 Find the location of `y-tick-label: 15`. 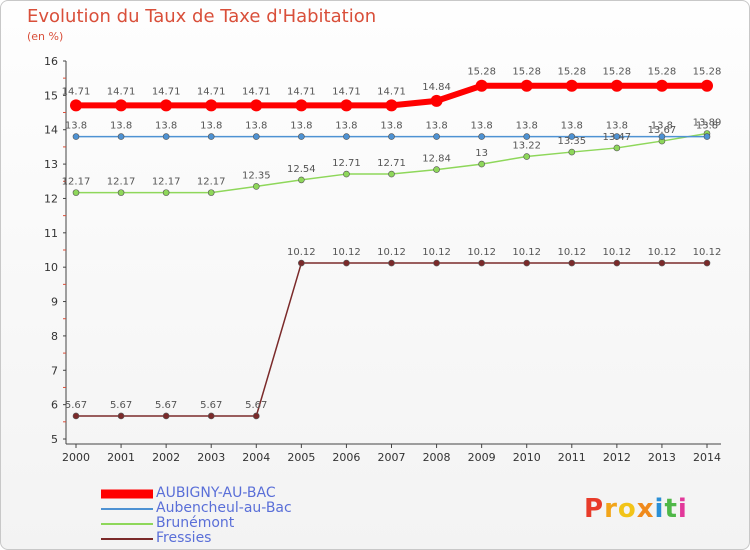

y-tick-label: 15 is located at coordinates (51, 95).